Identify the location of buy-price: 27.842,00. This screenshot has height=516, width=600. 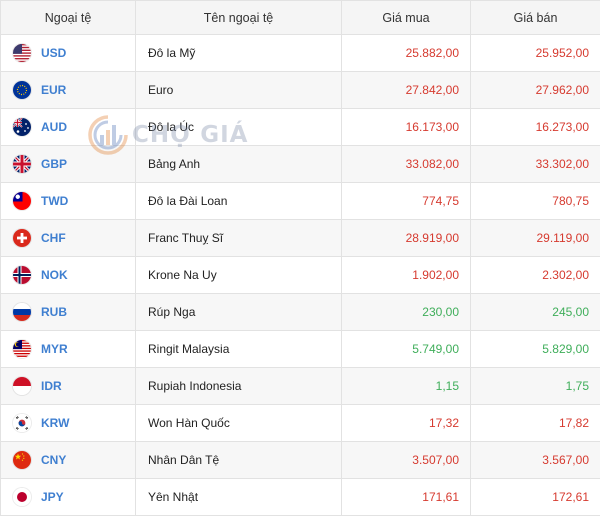
(406, 90).